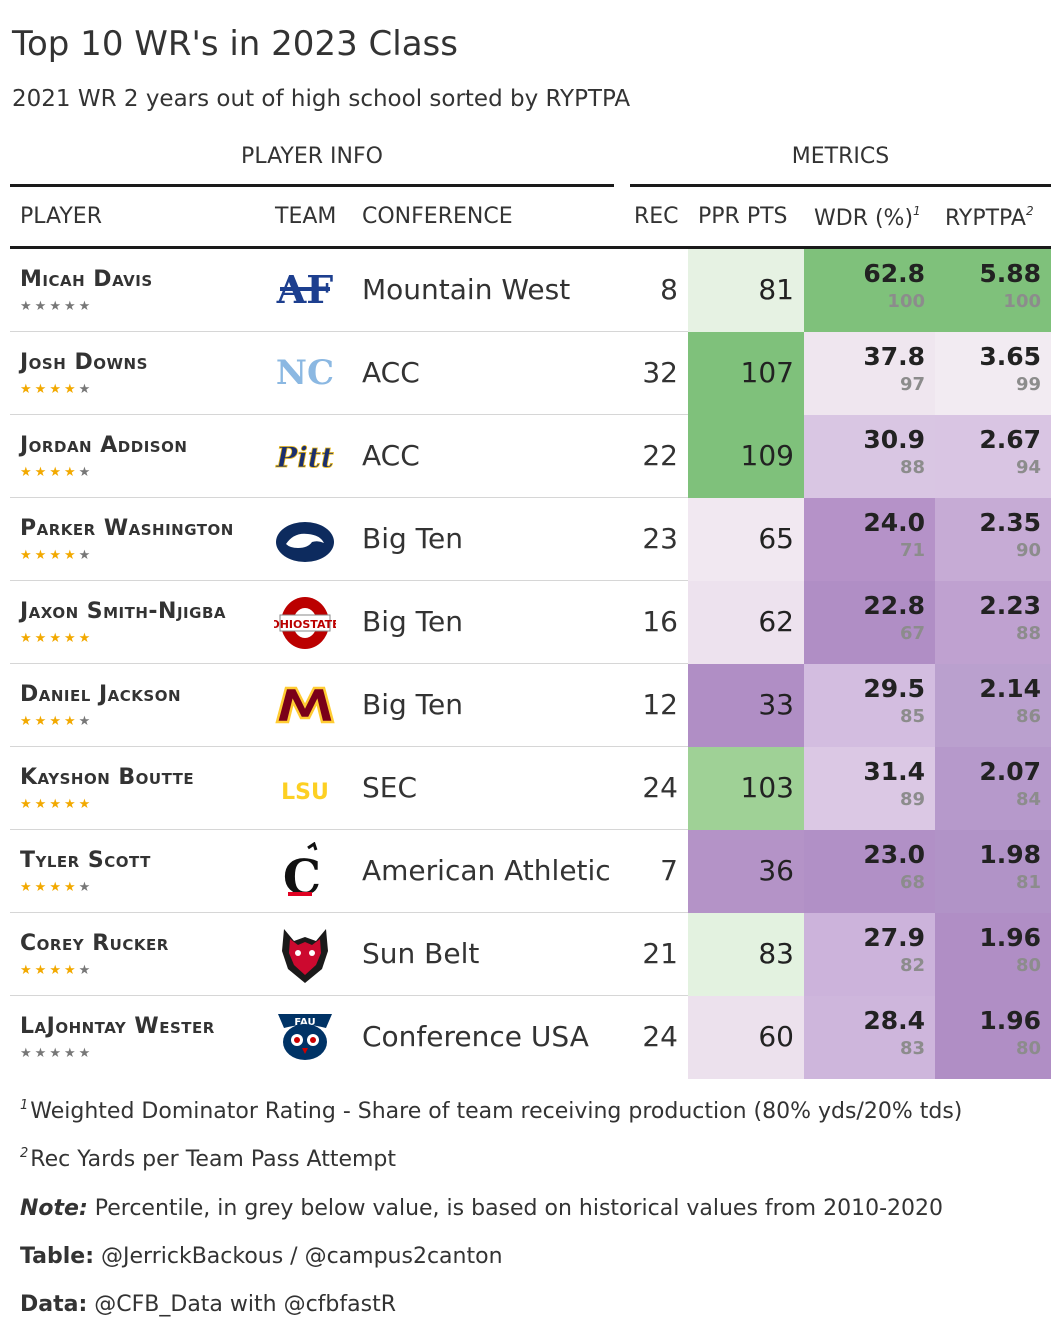 This screenshot has width=1061, height=1339. I want to click on table-credit-label: Table:, so click(57, 1256).